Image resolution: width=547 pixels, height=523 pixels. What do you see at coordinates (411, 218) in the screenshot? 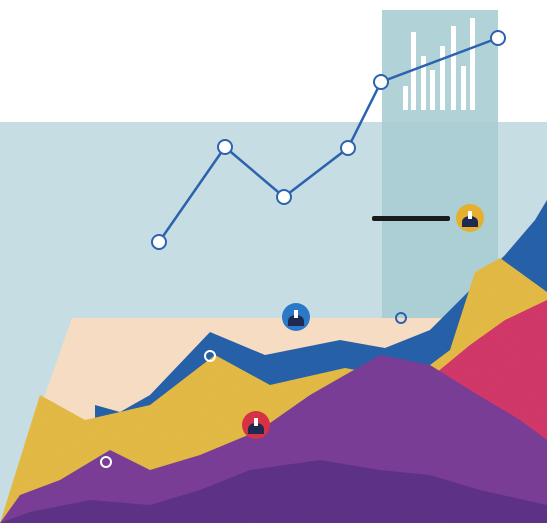
I see `dash-line` at bounding box center [411, 218].